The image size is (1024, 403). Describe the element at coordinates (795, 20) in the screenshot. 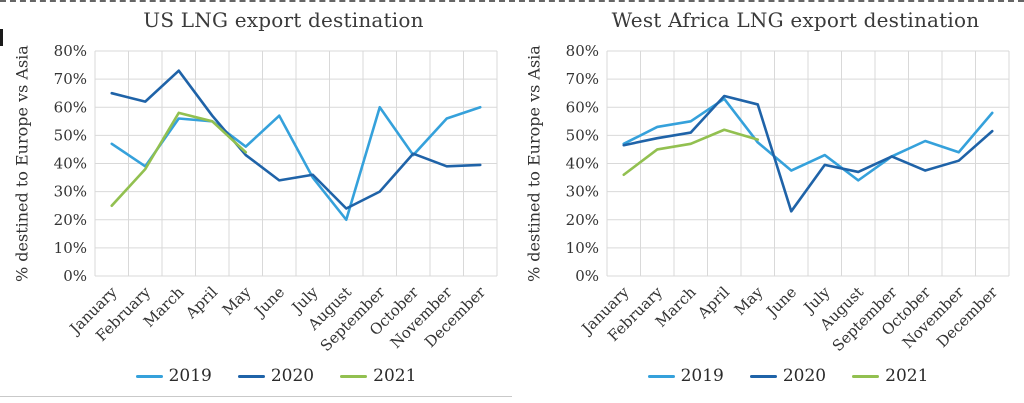

I see `chart-title-west-africa: West Africa LNG export destination` at that location.